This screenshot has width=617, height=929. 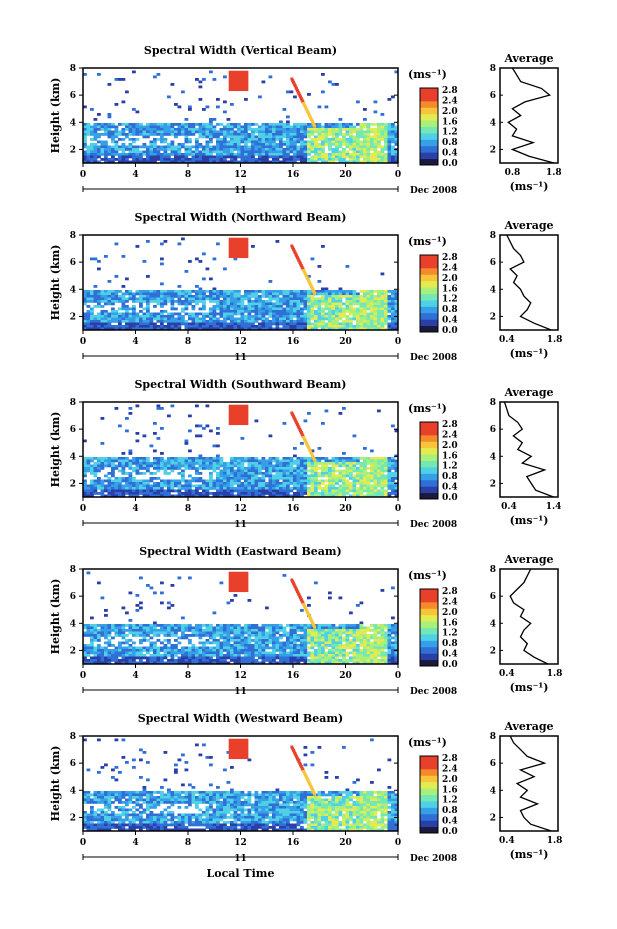 What do you see at coordinates (509, 507) in the screenshot?
I see `average-x-tick-label: 0.4` at bounding box center [509, 507].